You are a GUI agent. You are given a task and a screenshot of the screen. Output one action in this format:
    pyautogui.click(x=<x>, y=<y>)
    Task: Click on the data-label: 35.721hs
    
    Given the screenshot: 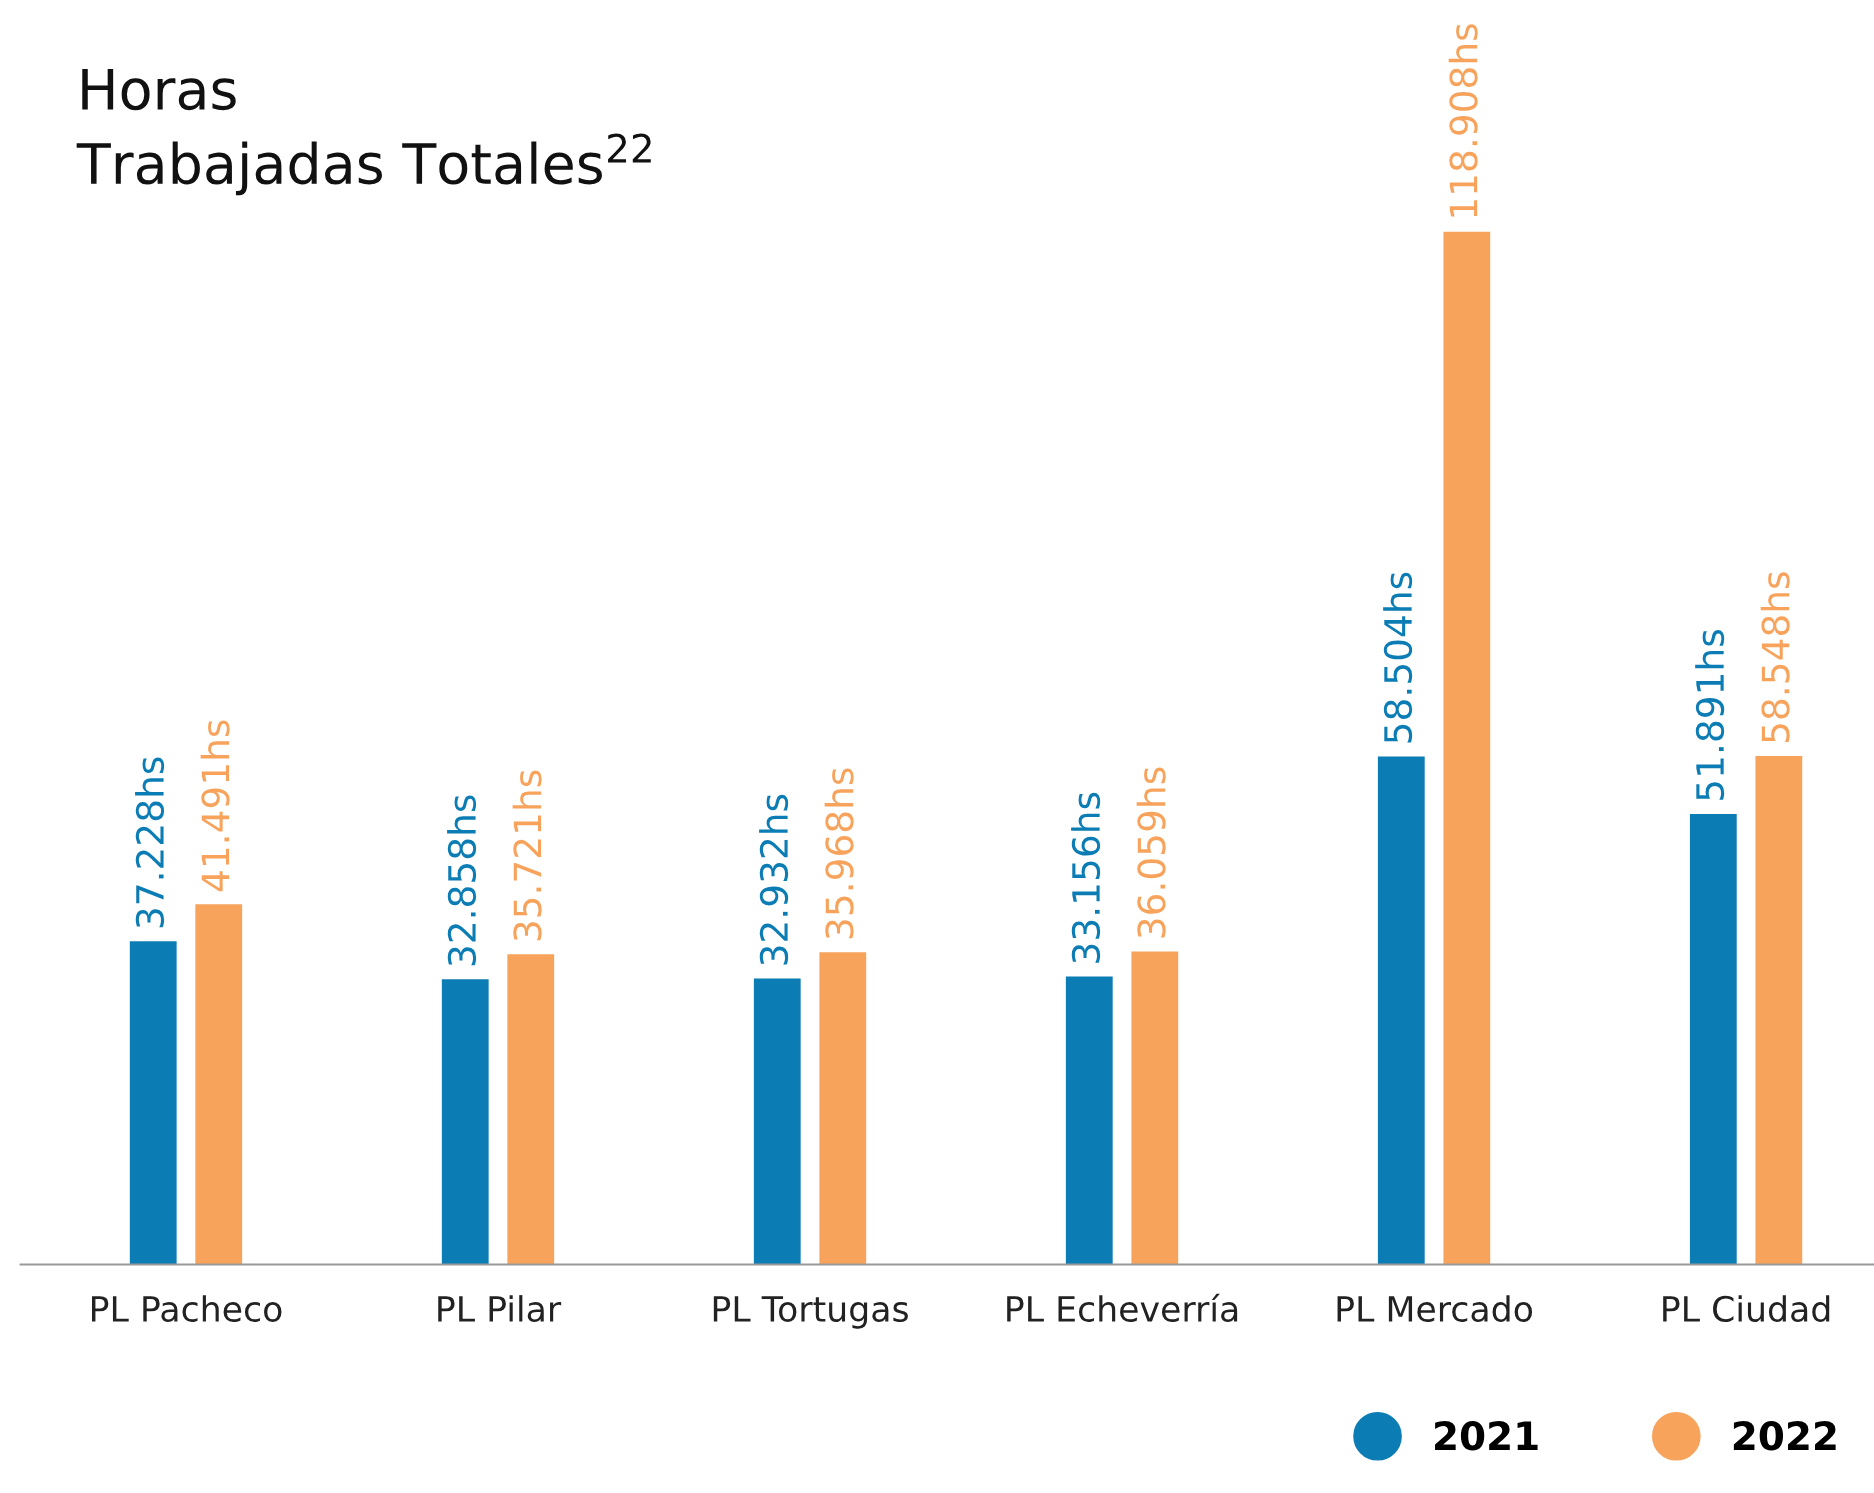 What is the action you would take?
    pyautogui.click(x=527, y=855)
    